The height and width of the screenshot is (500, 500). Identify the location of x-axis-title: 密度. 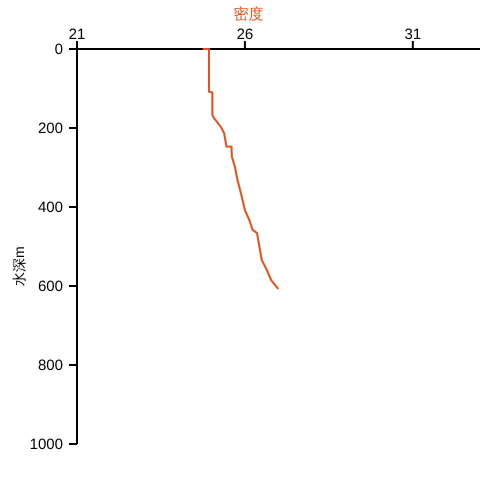
(249, 14).